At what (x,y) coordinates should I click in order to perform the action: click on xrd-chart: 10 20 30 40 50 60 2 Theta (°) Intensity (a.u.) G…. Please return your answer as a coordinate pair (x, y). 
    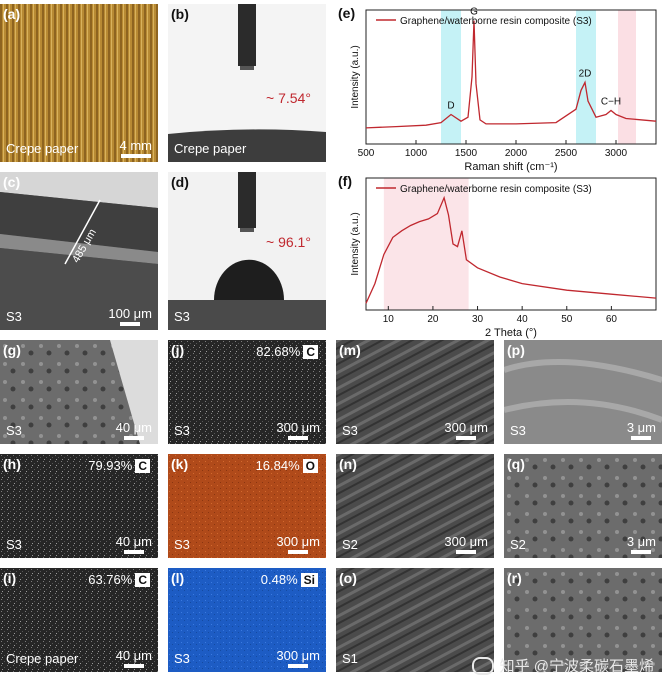
    Looking at the image, I should click on (497, 256).